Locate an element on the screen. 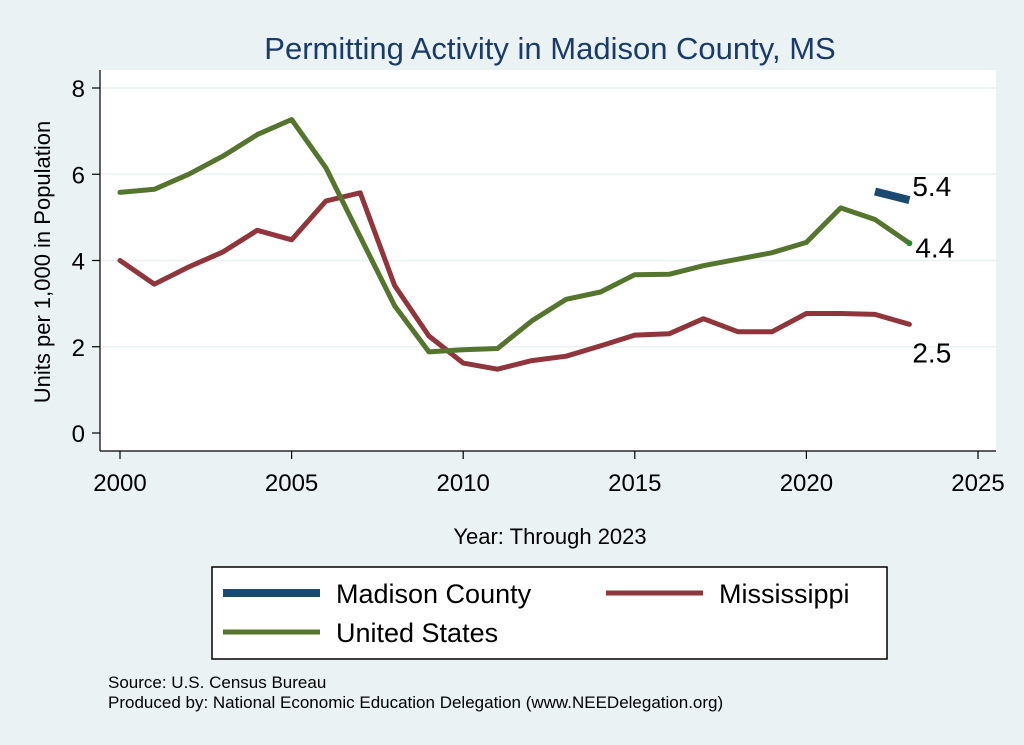 Image resolution: width=1024 pixels, height=745 pixels. end-label-madison-county: 5.4 is located at coordinates (931, 186).